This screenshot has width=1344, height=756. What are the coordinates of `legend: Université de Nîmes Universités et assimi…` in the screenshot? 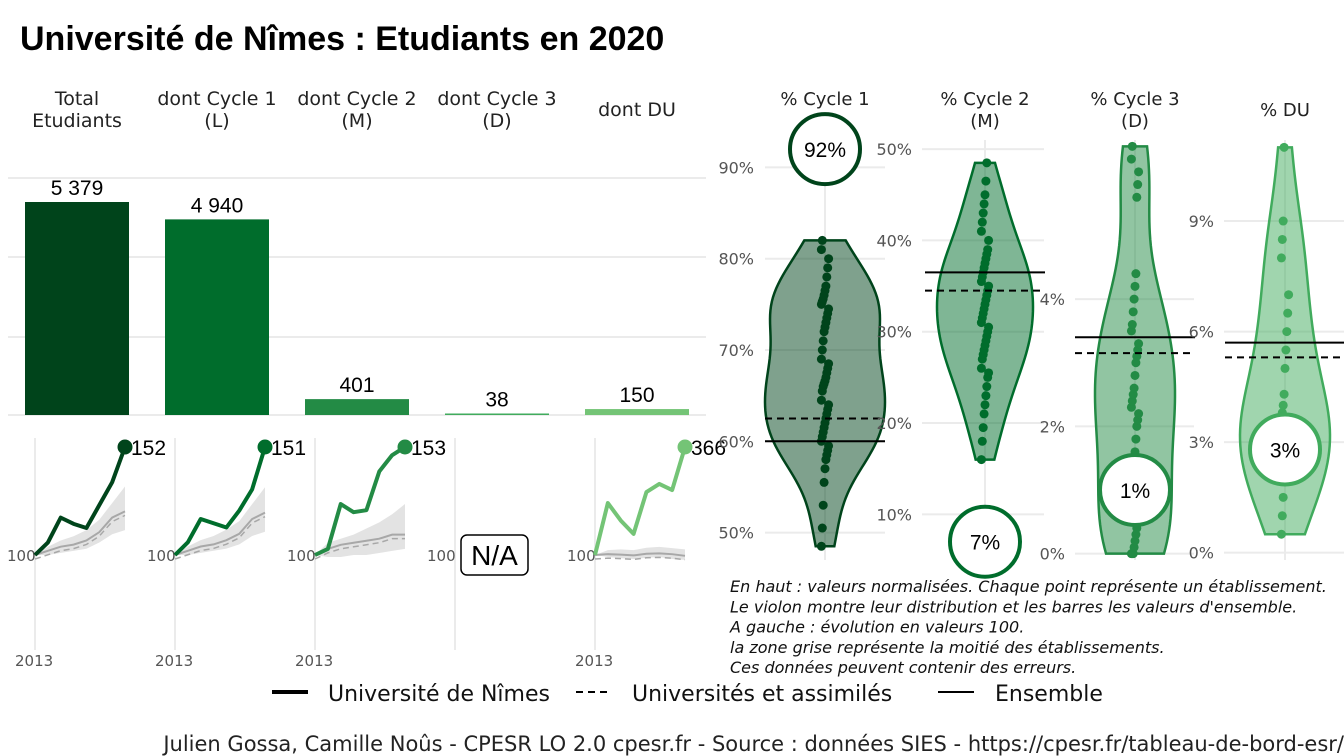 It's located at (687, 694).